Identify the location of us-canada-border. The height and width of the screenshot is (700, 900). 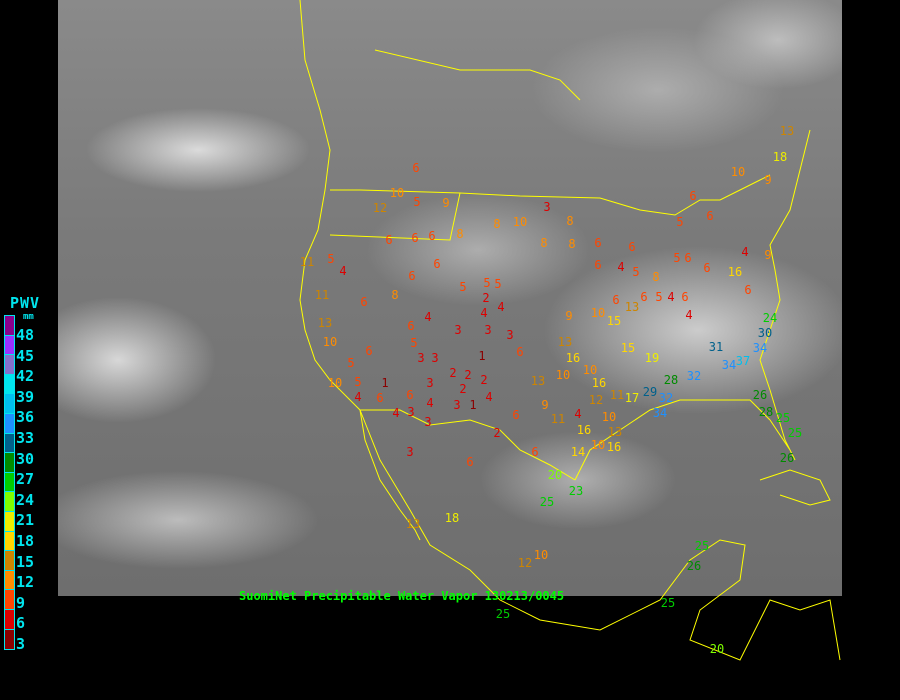
(550, 195).